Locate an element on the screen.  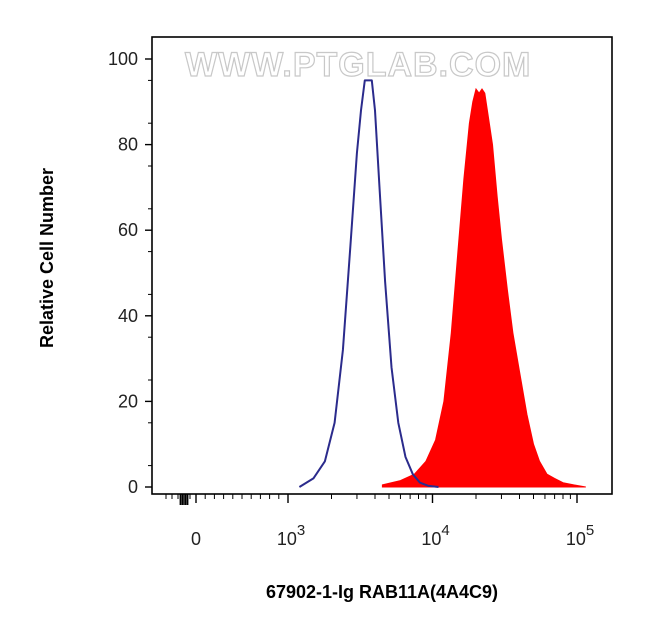
y-tick-label: 60 is located at coordinates (128, 230).